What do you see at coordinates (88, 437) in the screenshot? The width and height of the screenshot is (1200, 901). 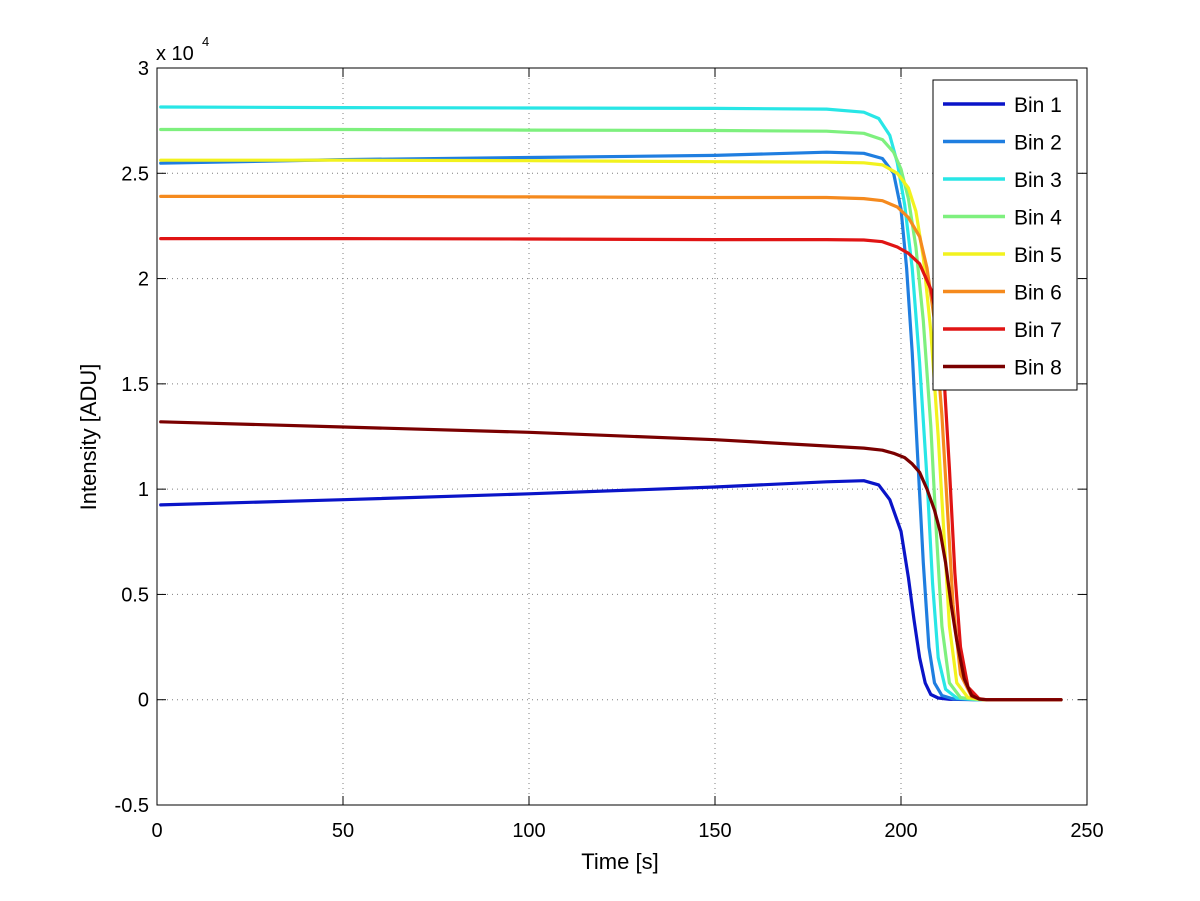 I see `y-axis-label: Intensity [ADU]` at bounding box center [88, 437].